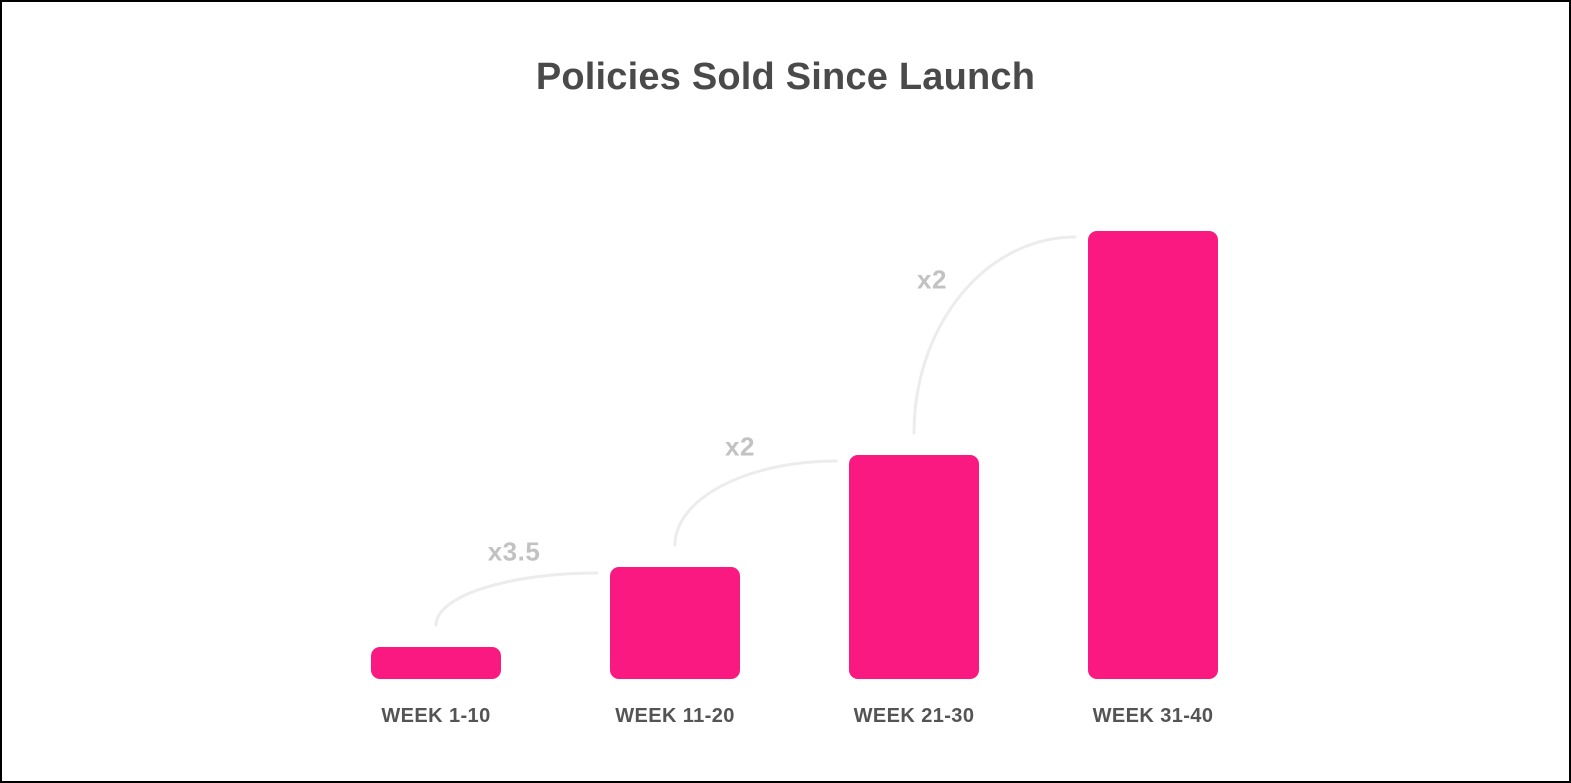  What do you see at coordinates (514, 551) in the screenshot?
I see `growth-multiplier-label: x3.5` at bounding box center [514, 551].